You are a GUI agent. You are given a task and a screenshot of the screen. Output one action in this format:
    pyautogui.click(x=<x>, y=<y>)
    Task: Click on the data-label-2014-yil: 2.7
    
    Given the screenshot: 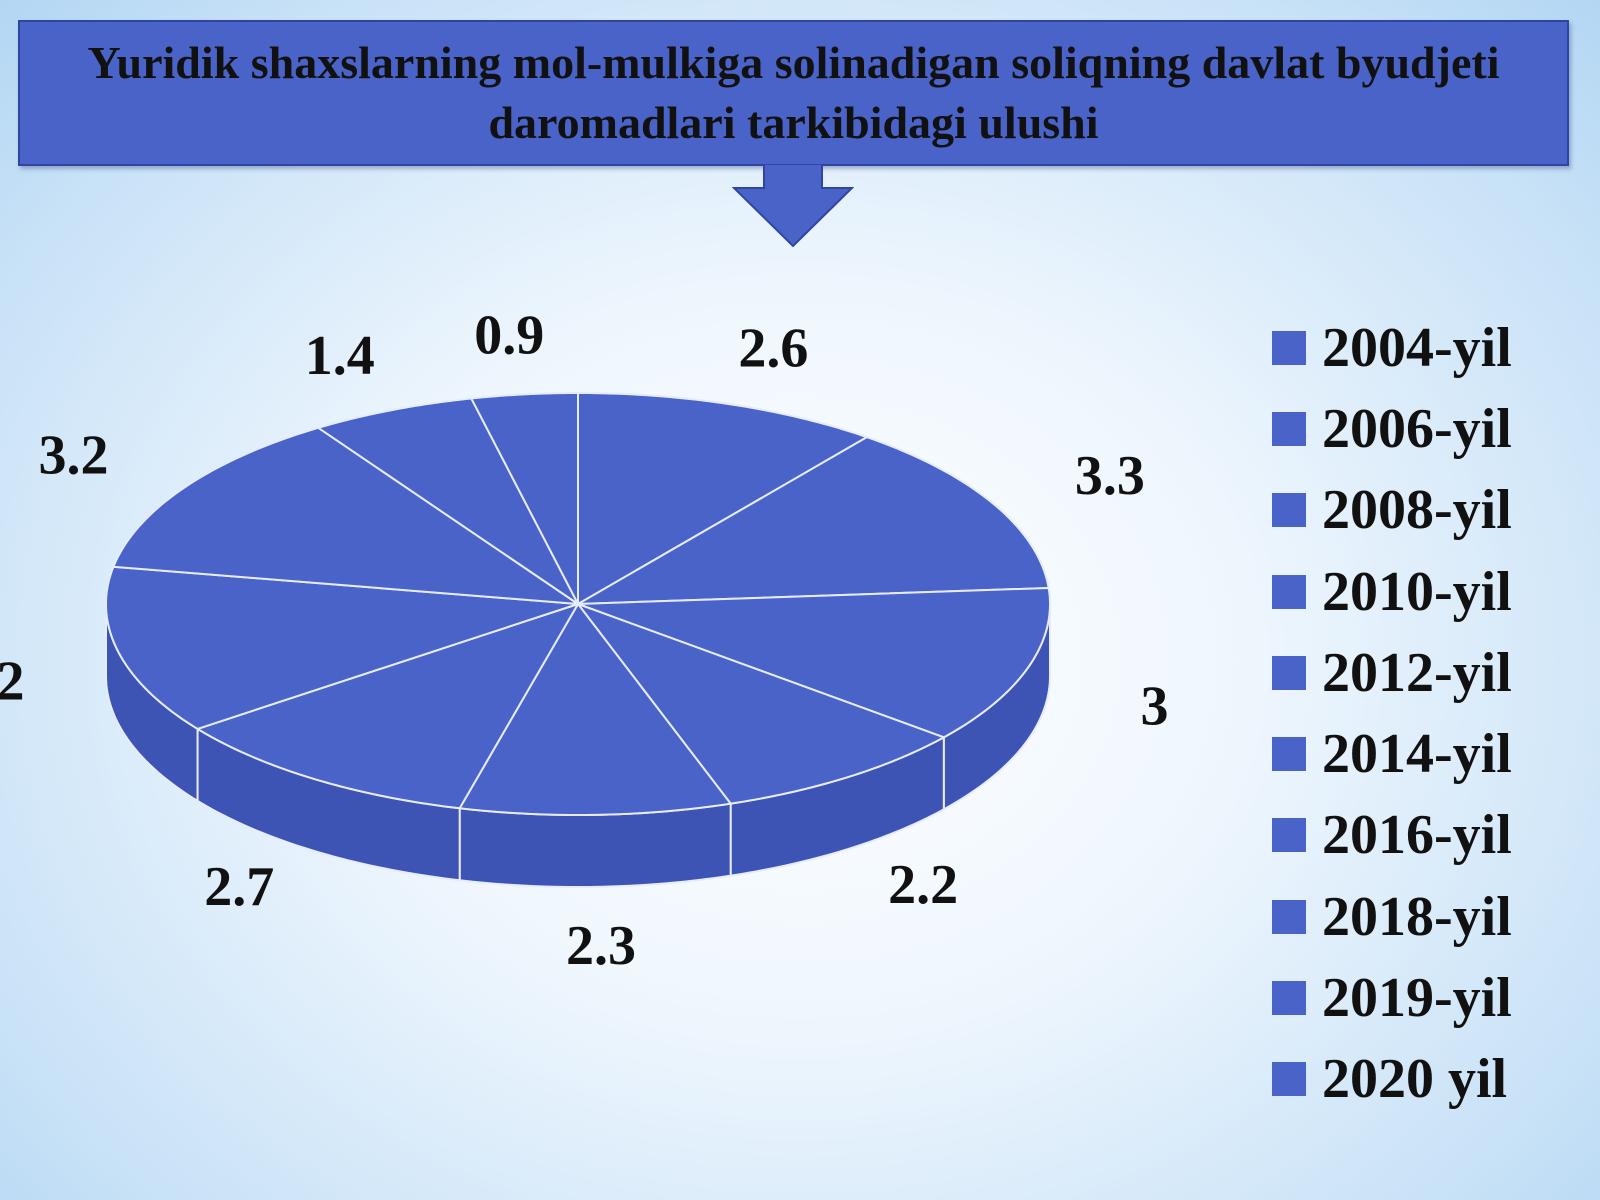 What is the action you would take?
    pyautogui.click(x=239, y=887)
    